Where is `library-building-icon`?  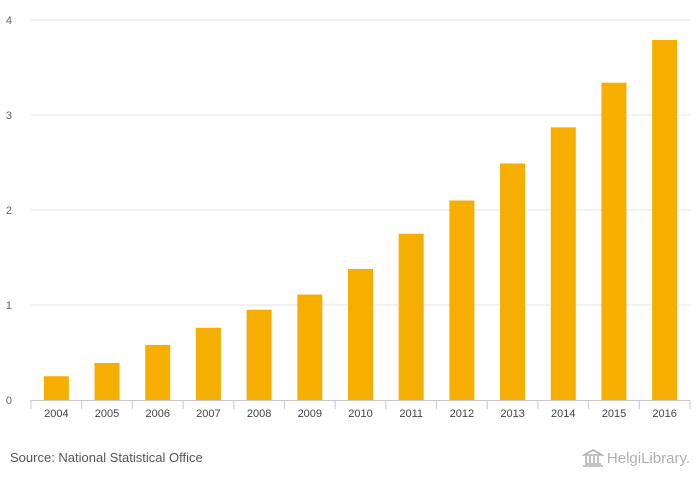
library-building-icon is located at coordinates (592, 458).